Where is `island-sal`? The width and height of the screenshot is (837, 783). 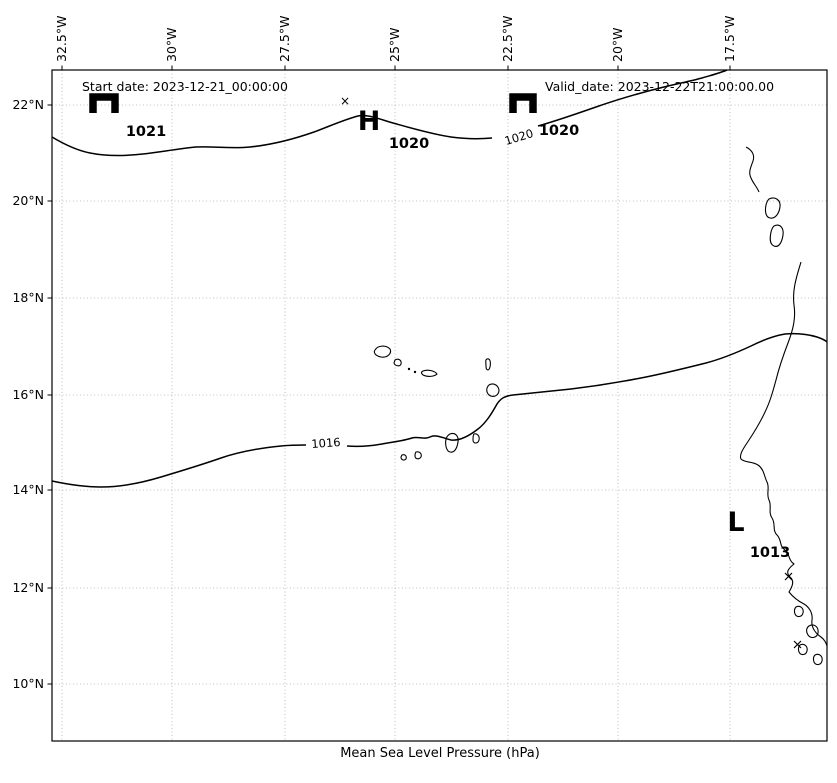 island-sal is located at coordinates (488, 364).